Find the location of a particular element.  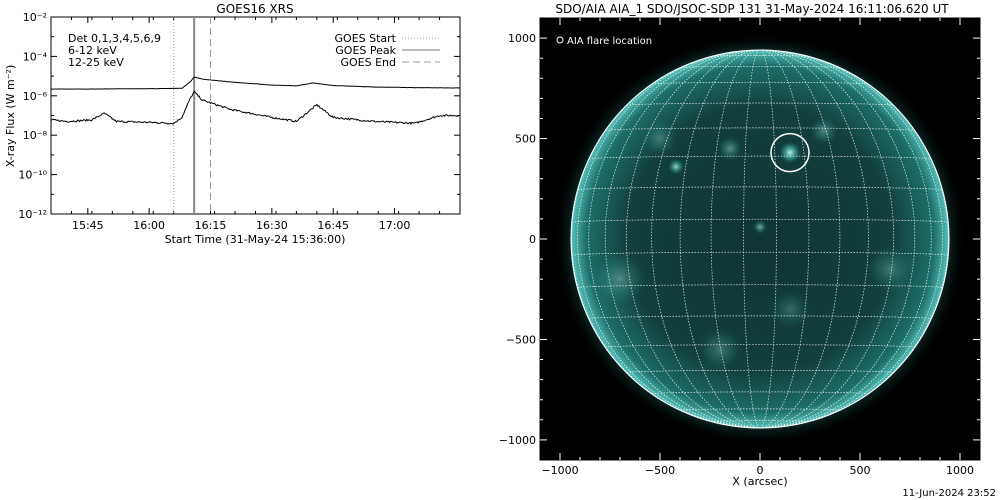

footer-timestamp: 11-Jun-2024 23:52 is located at coordinates (949, 493).